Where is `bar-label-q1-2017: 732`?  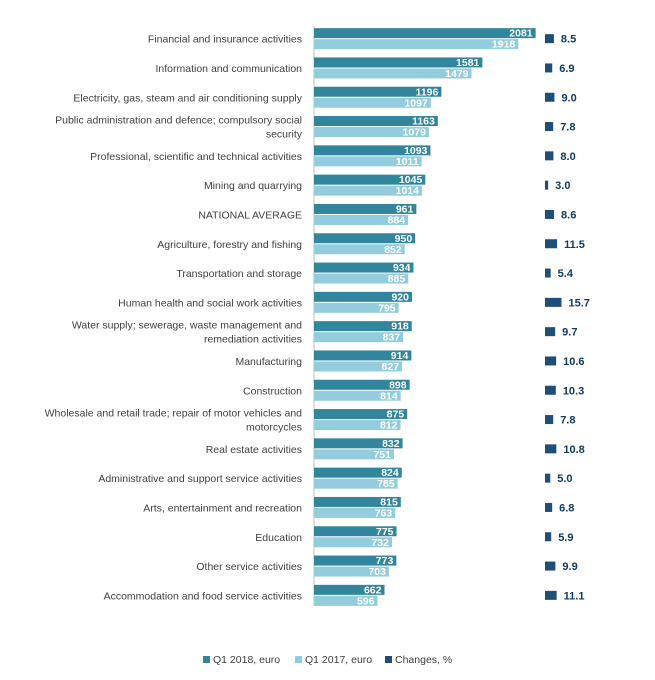 bar-label-q1-2017: 732 is located at coordinates (380, 543).